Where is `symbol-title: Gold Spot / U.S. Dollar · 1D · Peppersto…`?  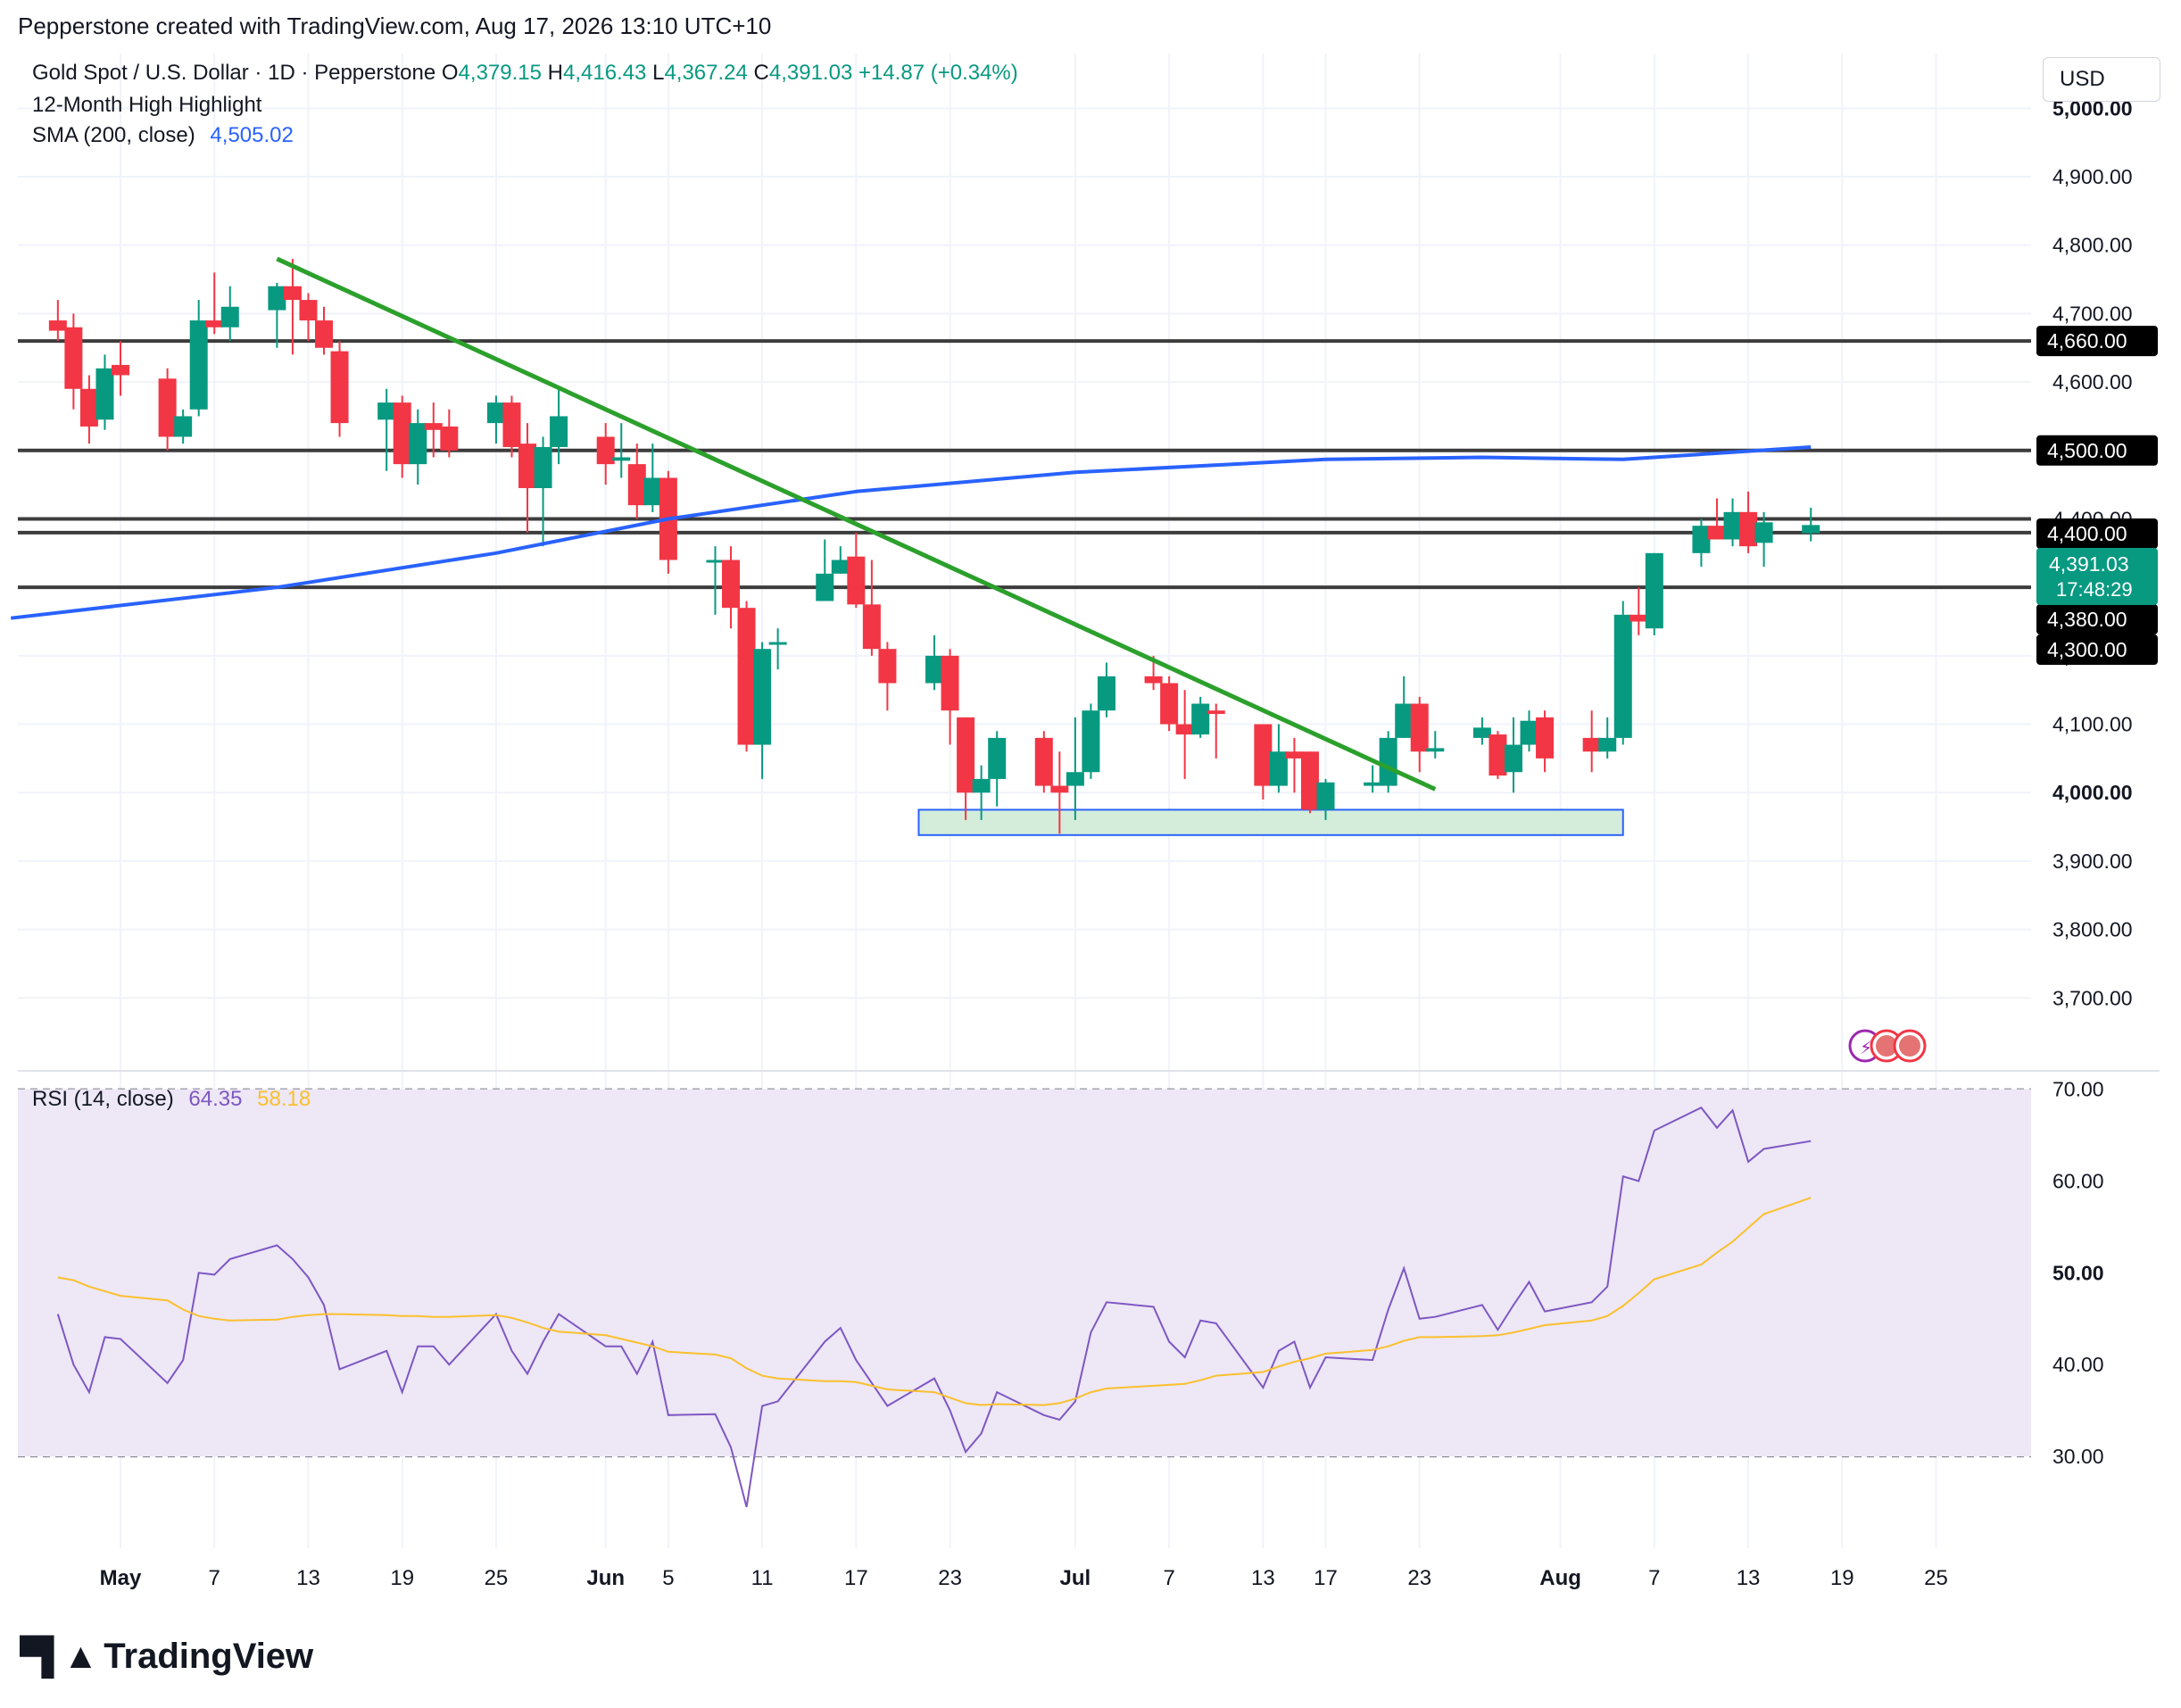 symbol-title: Gold Spot / U.S. Dollar · 1D · Peppersto… is located at coordinates (234, 73).